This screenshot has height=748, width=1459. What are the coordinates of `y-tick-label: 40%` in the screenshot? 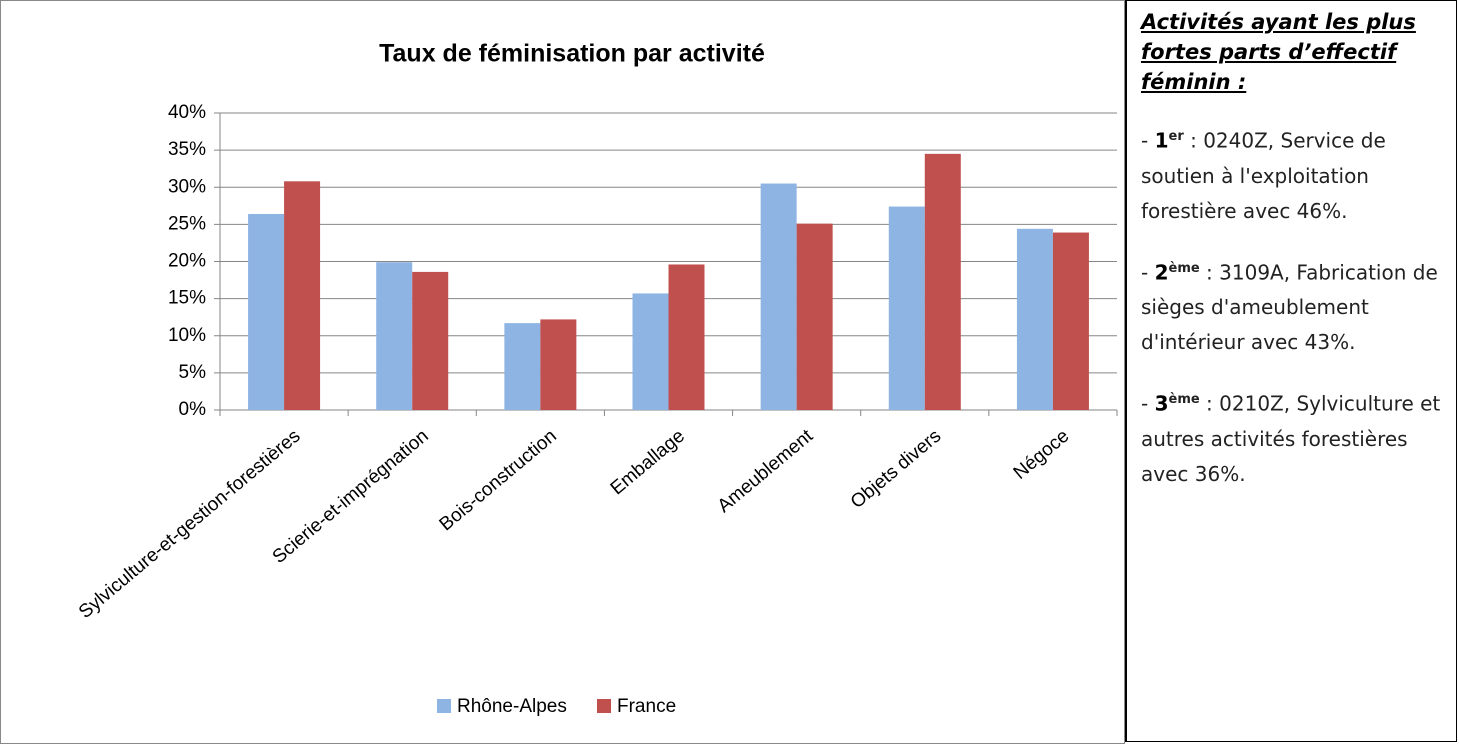 It's located at (187, 112).